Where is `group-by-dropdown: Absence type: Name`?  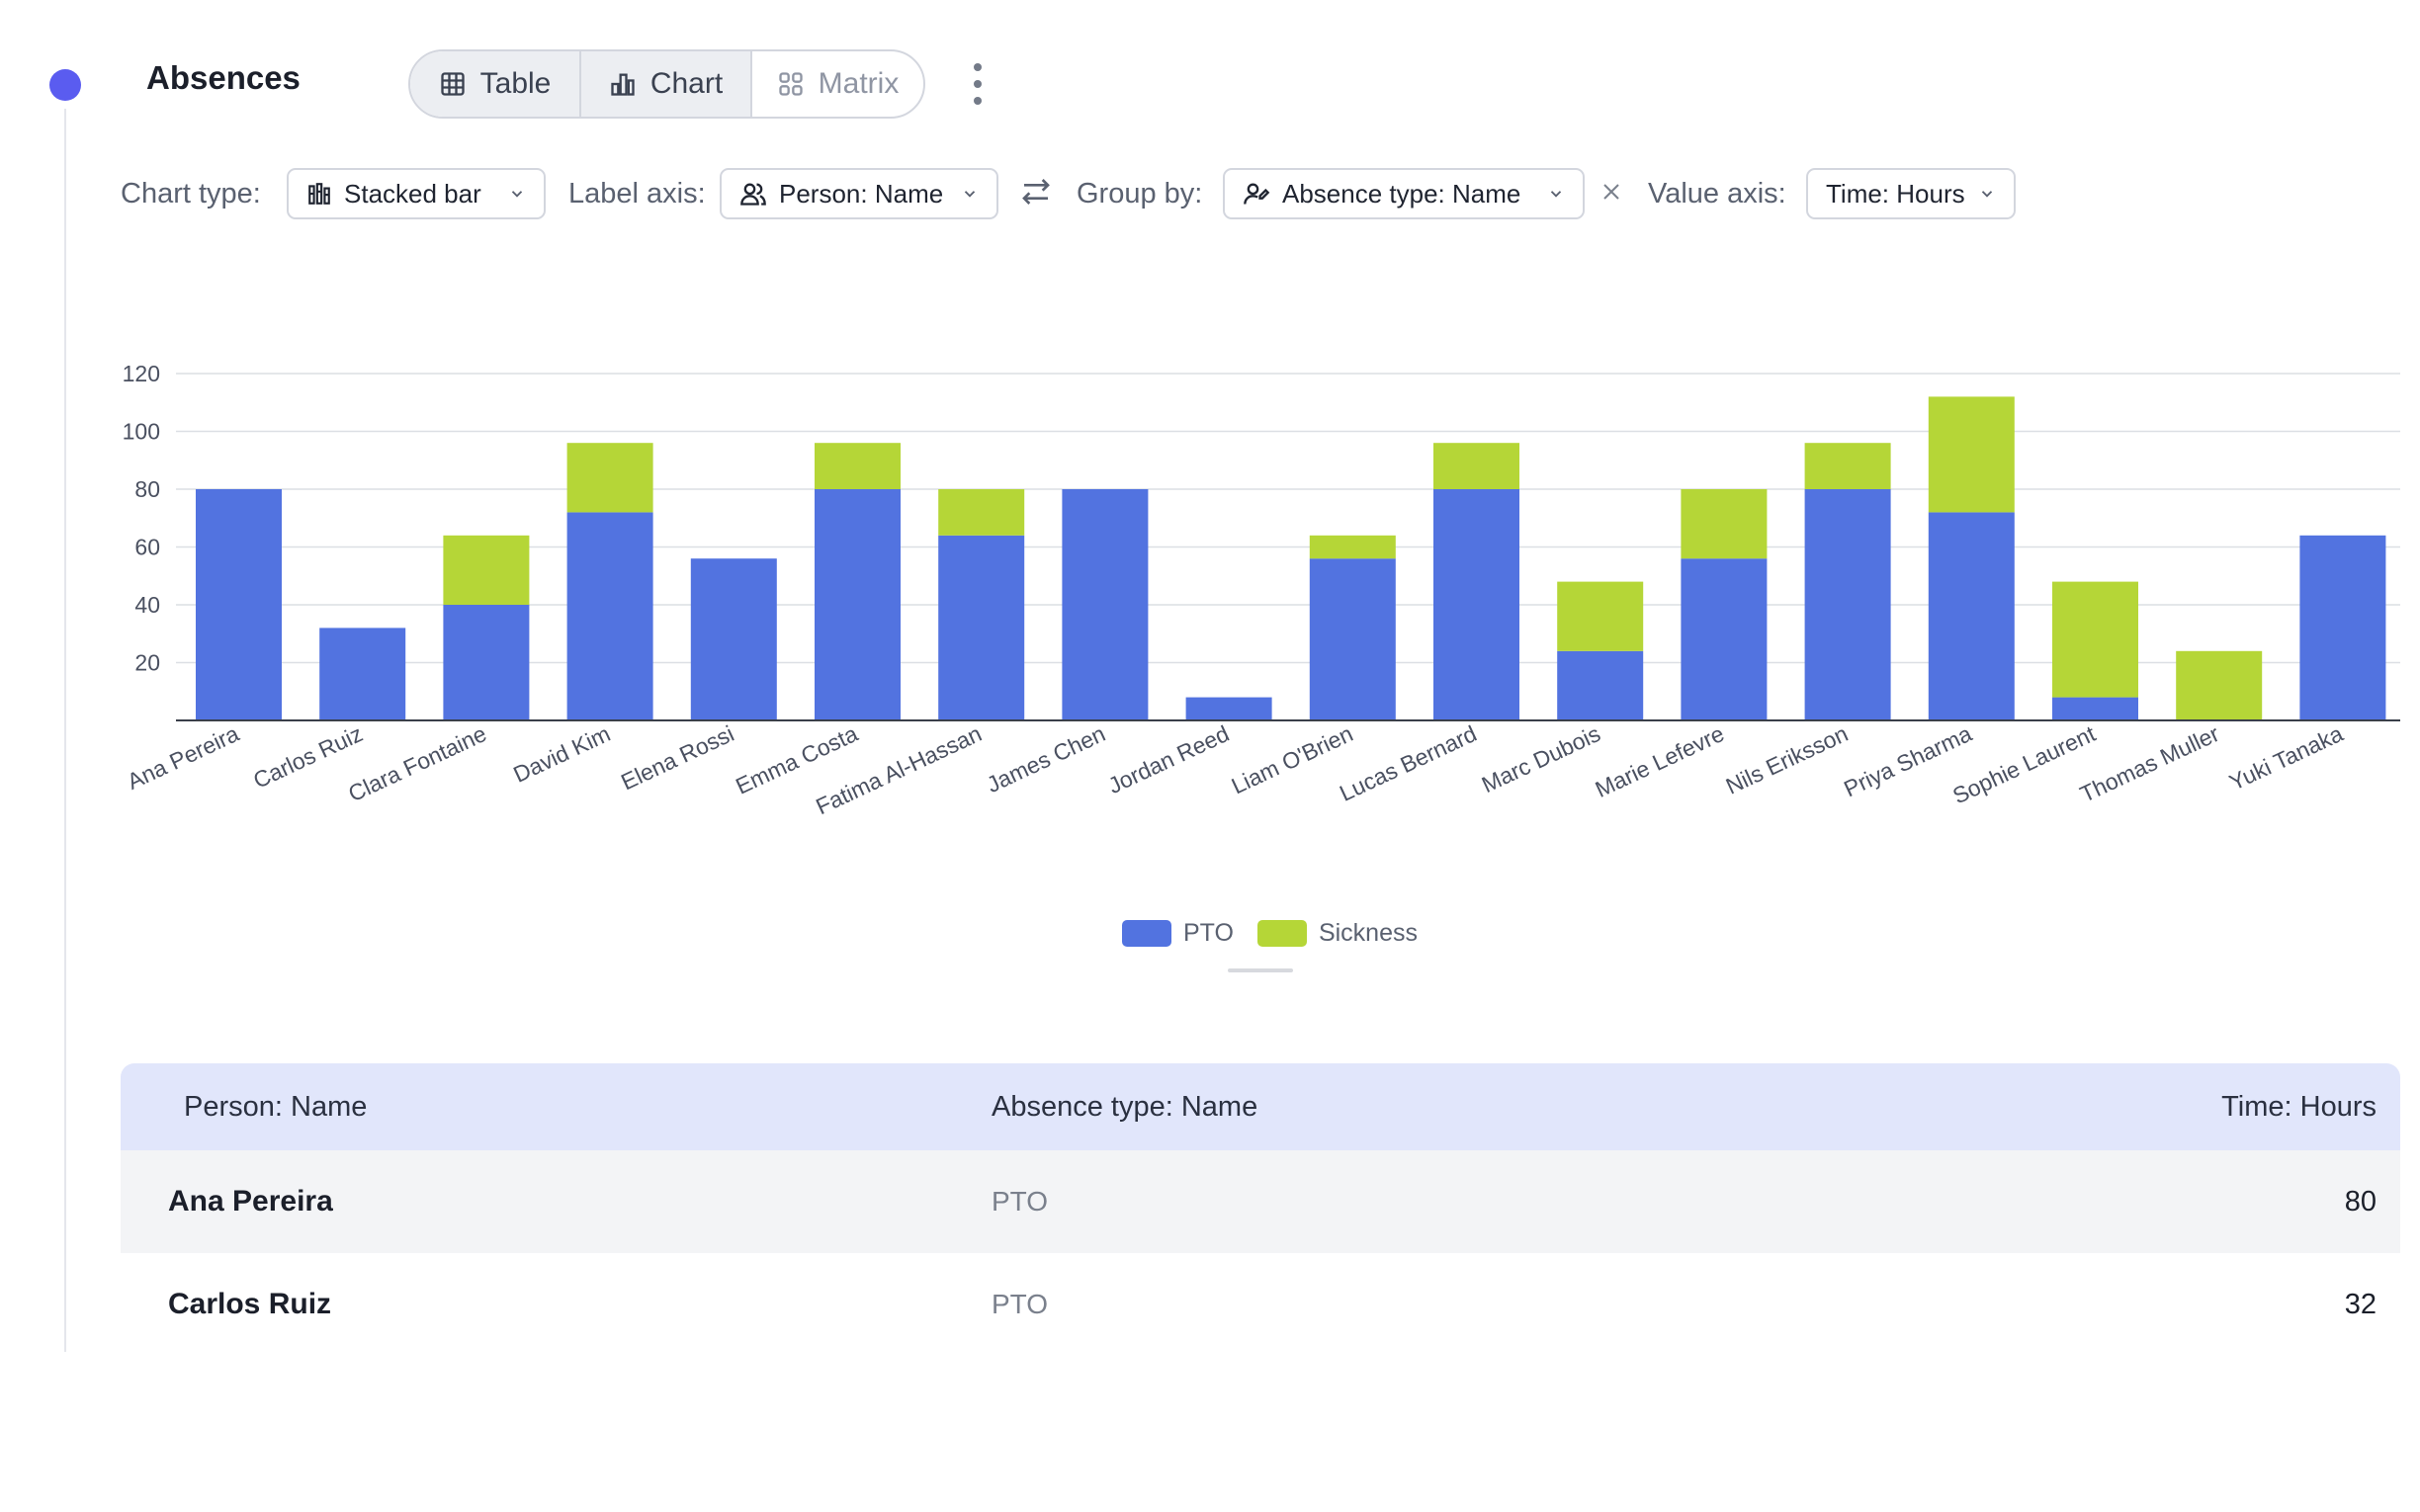
group-by-dropdown: Absence type: Name is located at coordinates (1404, 193).